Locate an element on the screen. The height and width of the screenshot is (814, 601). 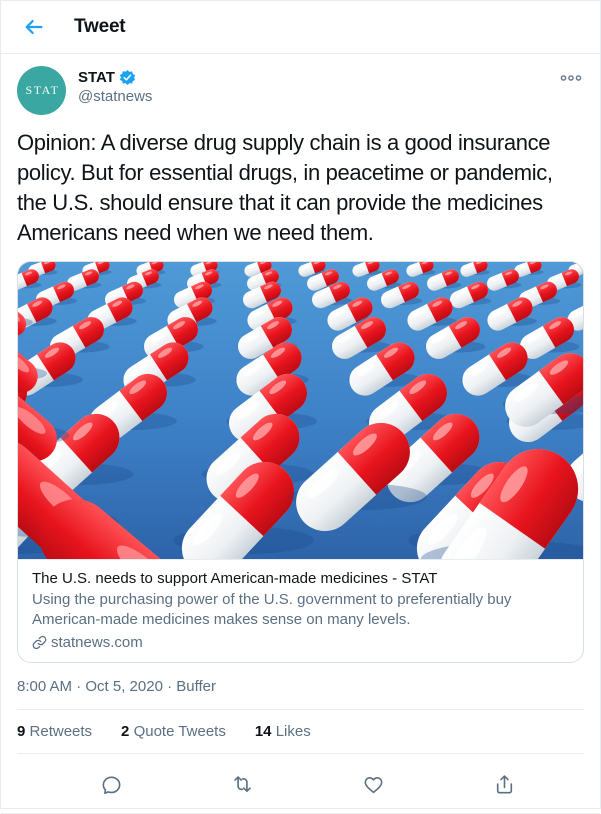
avatar-monogram: STAT is located at coordinates (42, 90).